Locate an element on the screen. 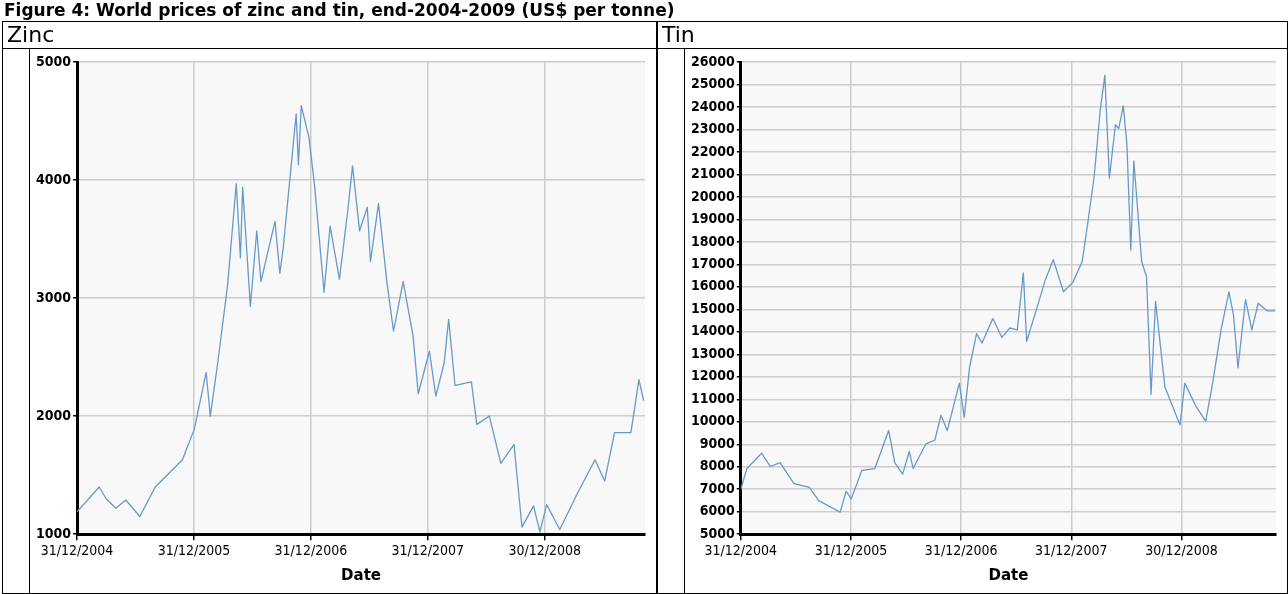 This screenshot has width=1288, height=594. y-tick-label: 16000 is located at coordinates (713, 285).